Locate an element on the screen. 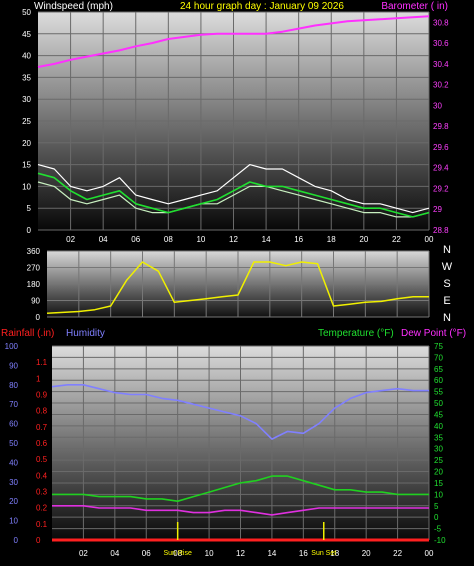 This screenshot has width=474, height=566. temp-x-tick-label: 04 is located at coordinates (114, 553).